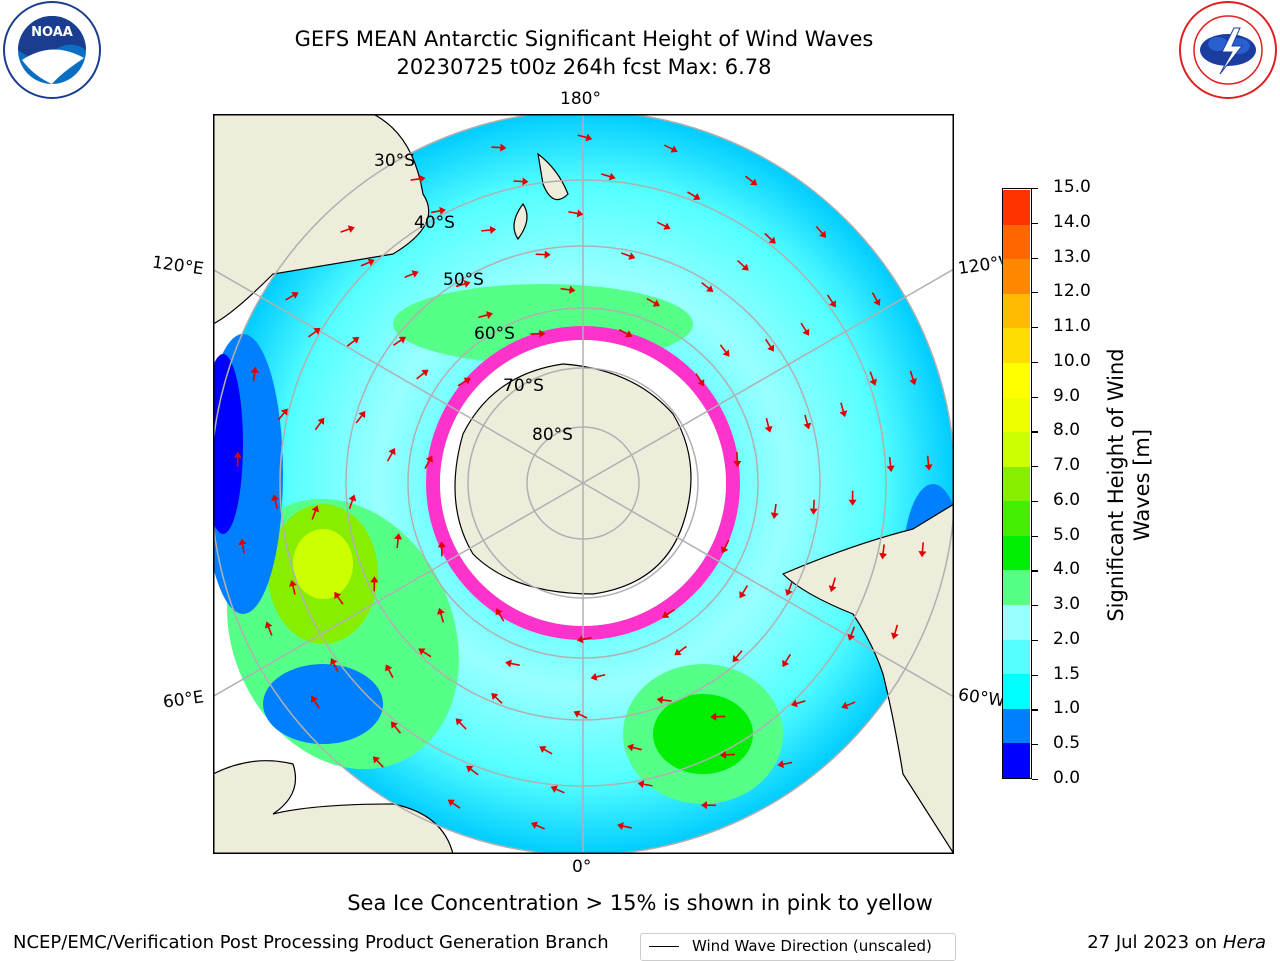 Image resolution: width=1280 pixels, height=961 pixels. What do you see at coordinates (463, 280) in the screenshot?
I see `lat-label-50: 50°S` at bounding box center [463, 280].